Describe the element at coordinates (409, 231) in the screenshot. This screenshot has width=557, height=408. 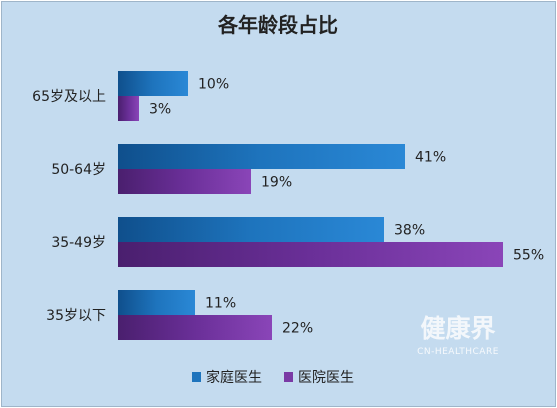
I see `data-label: 38%` at that location.